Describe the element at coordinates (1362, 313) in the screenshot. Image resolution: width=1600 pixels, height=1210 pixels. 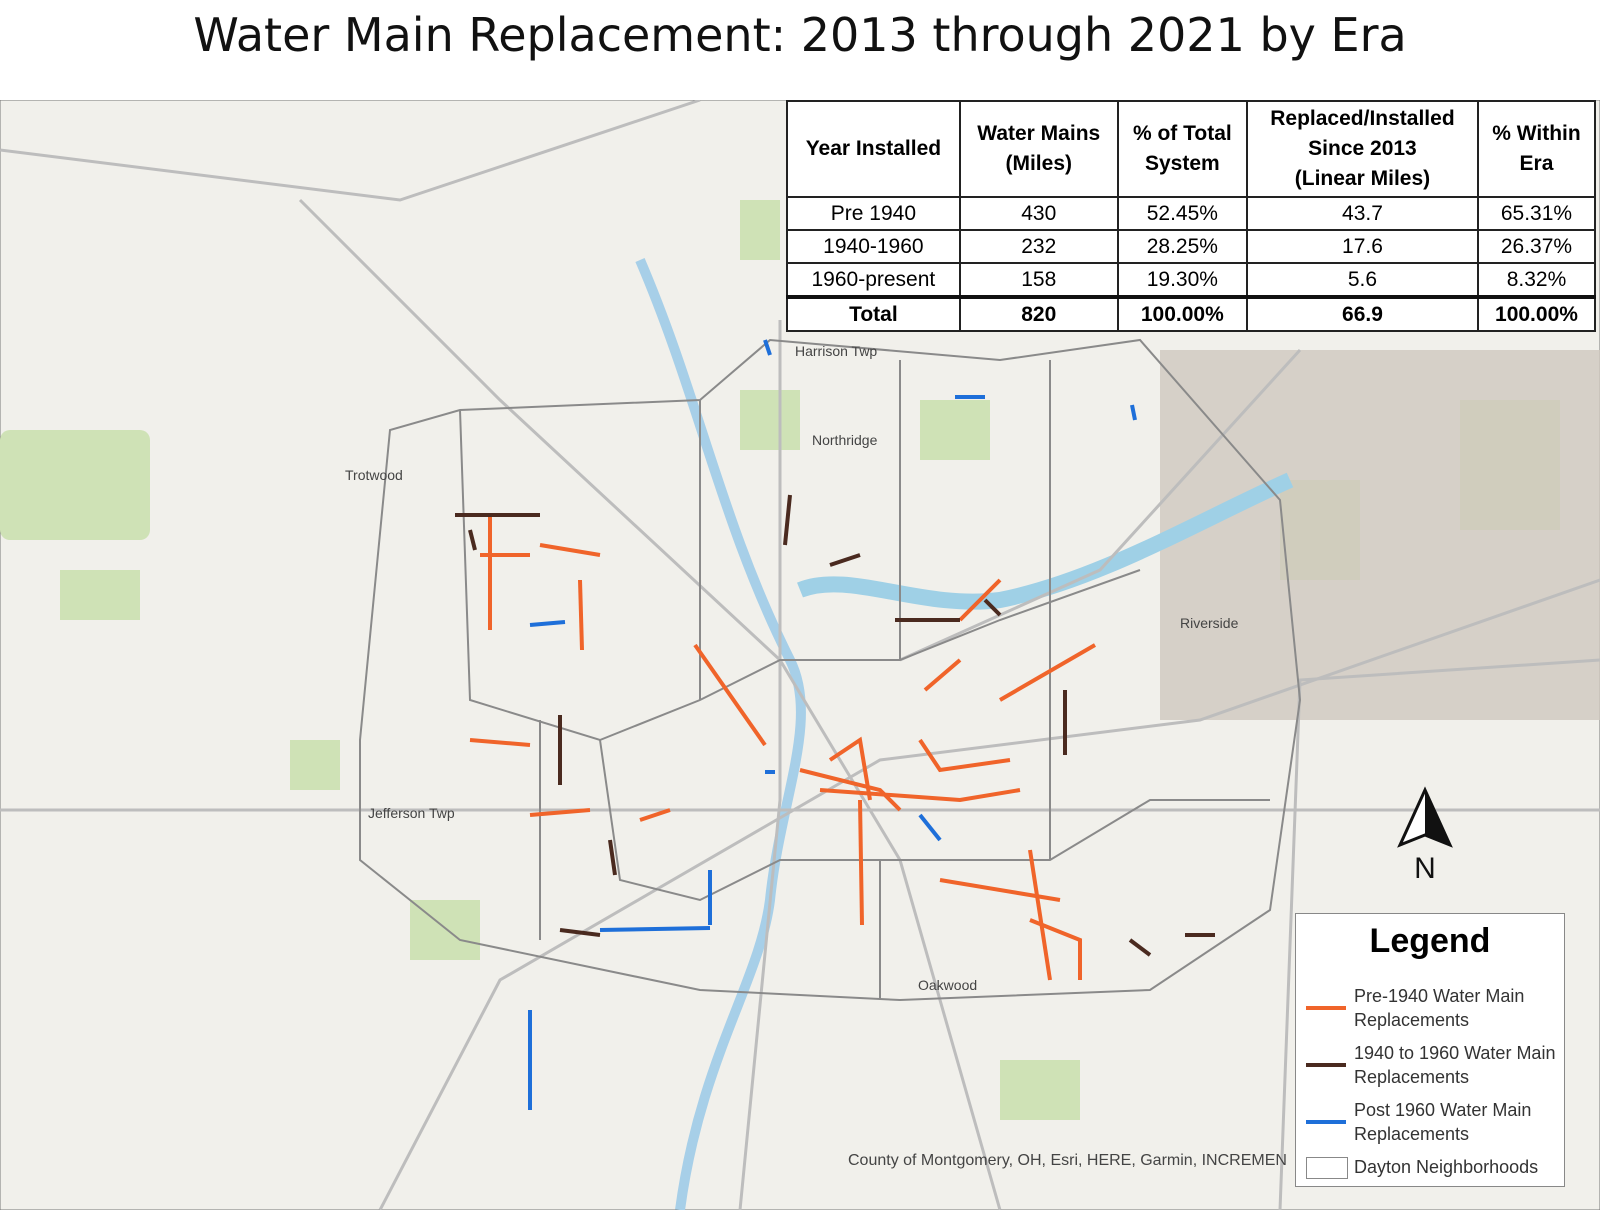
I see `total-cell: 66.9` at that location.